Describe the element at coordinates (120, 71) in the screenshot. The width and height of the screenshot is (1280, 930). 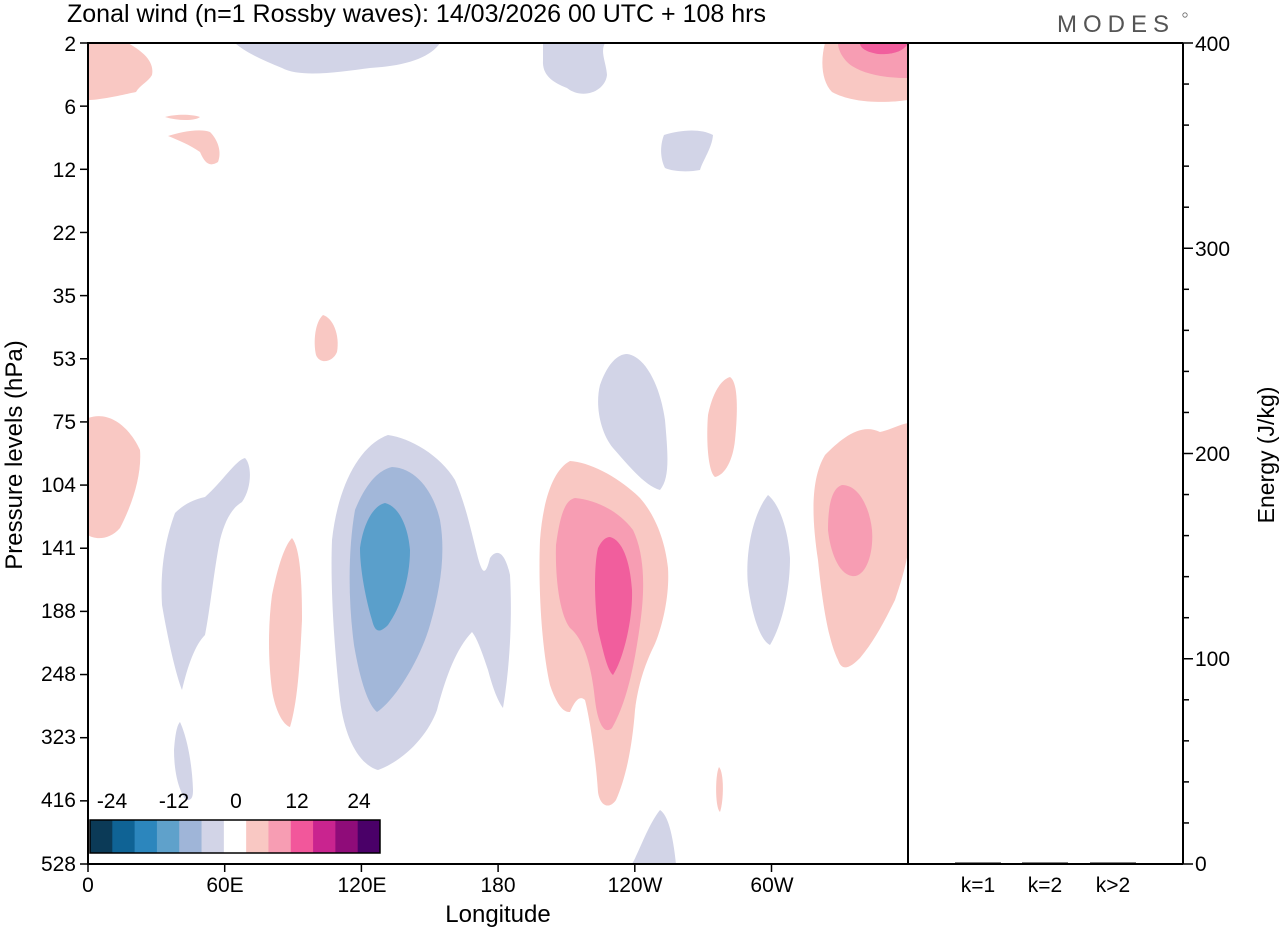
I see `contour-pos-top-left` at that location.